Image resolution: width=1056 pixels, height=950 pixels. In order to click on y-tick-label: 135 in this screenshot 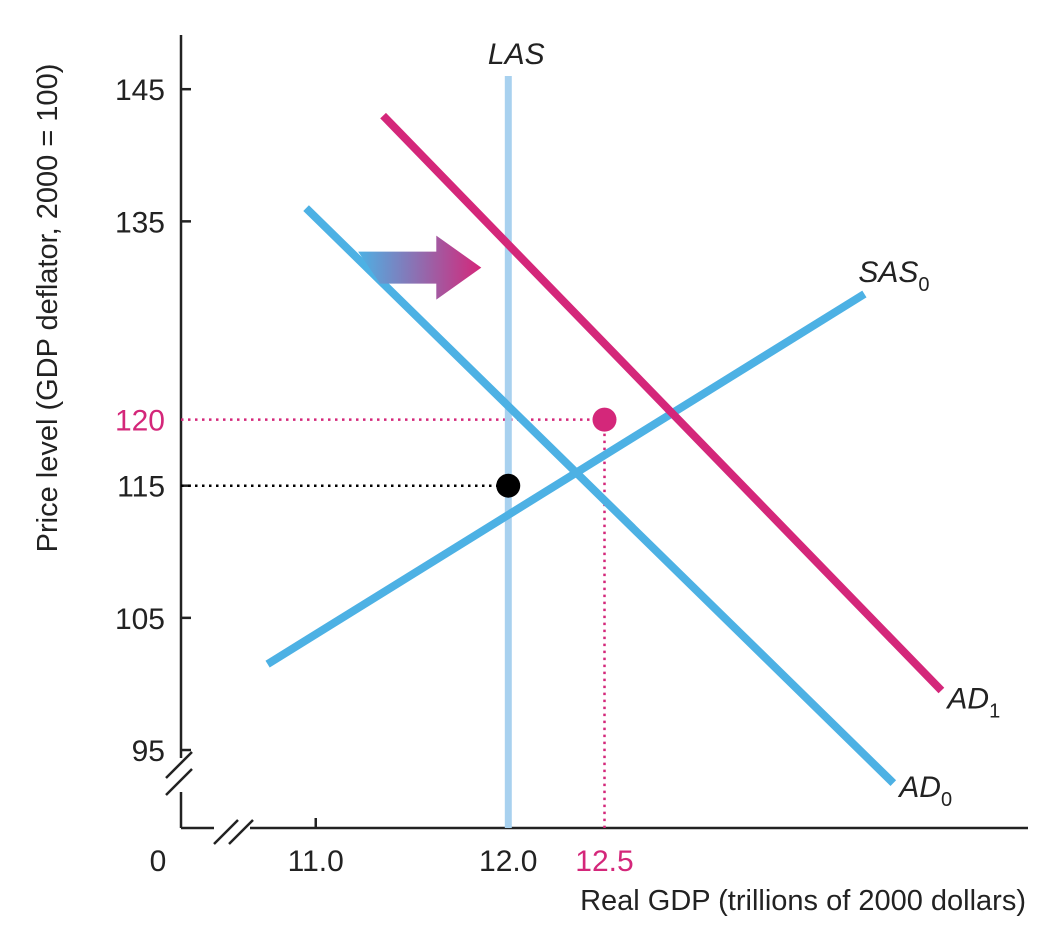, I will do `click(140, 222)`.